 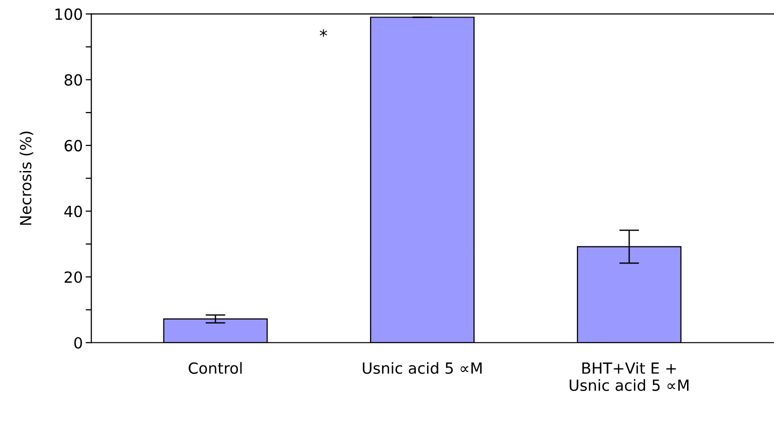 What do you see at coordinates (422, 368) in the screenshot?
I see `x-tick-label: Usnic acid 5 ∝M` at bounding box center [422, 368].